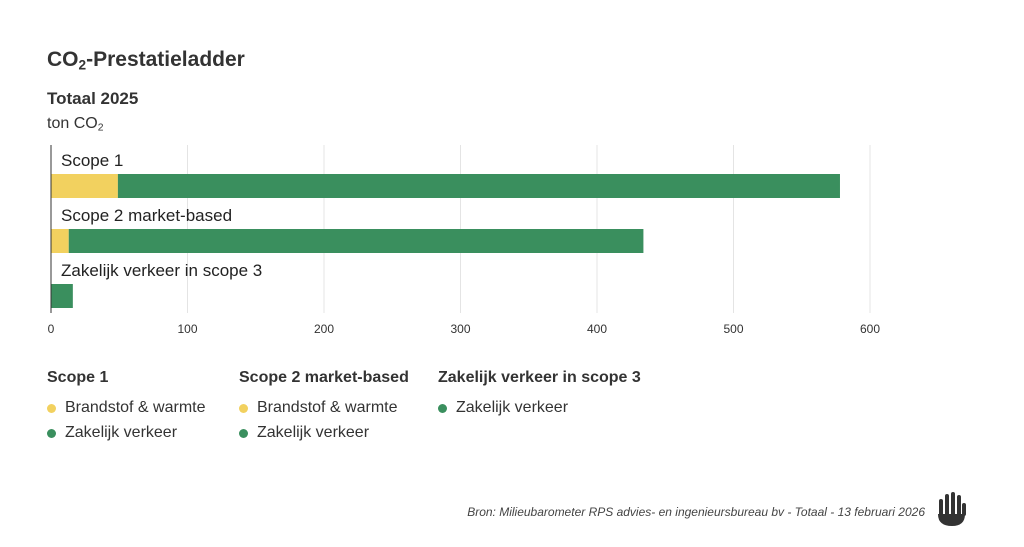  I want to click on x-axis-ticks: 0 100 200 300 400 500 600, so click(464, 329).